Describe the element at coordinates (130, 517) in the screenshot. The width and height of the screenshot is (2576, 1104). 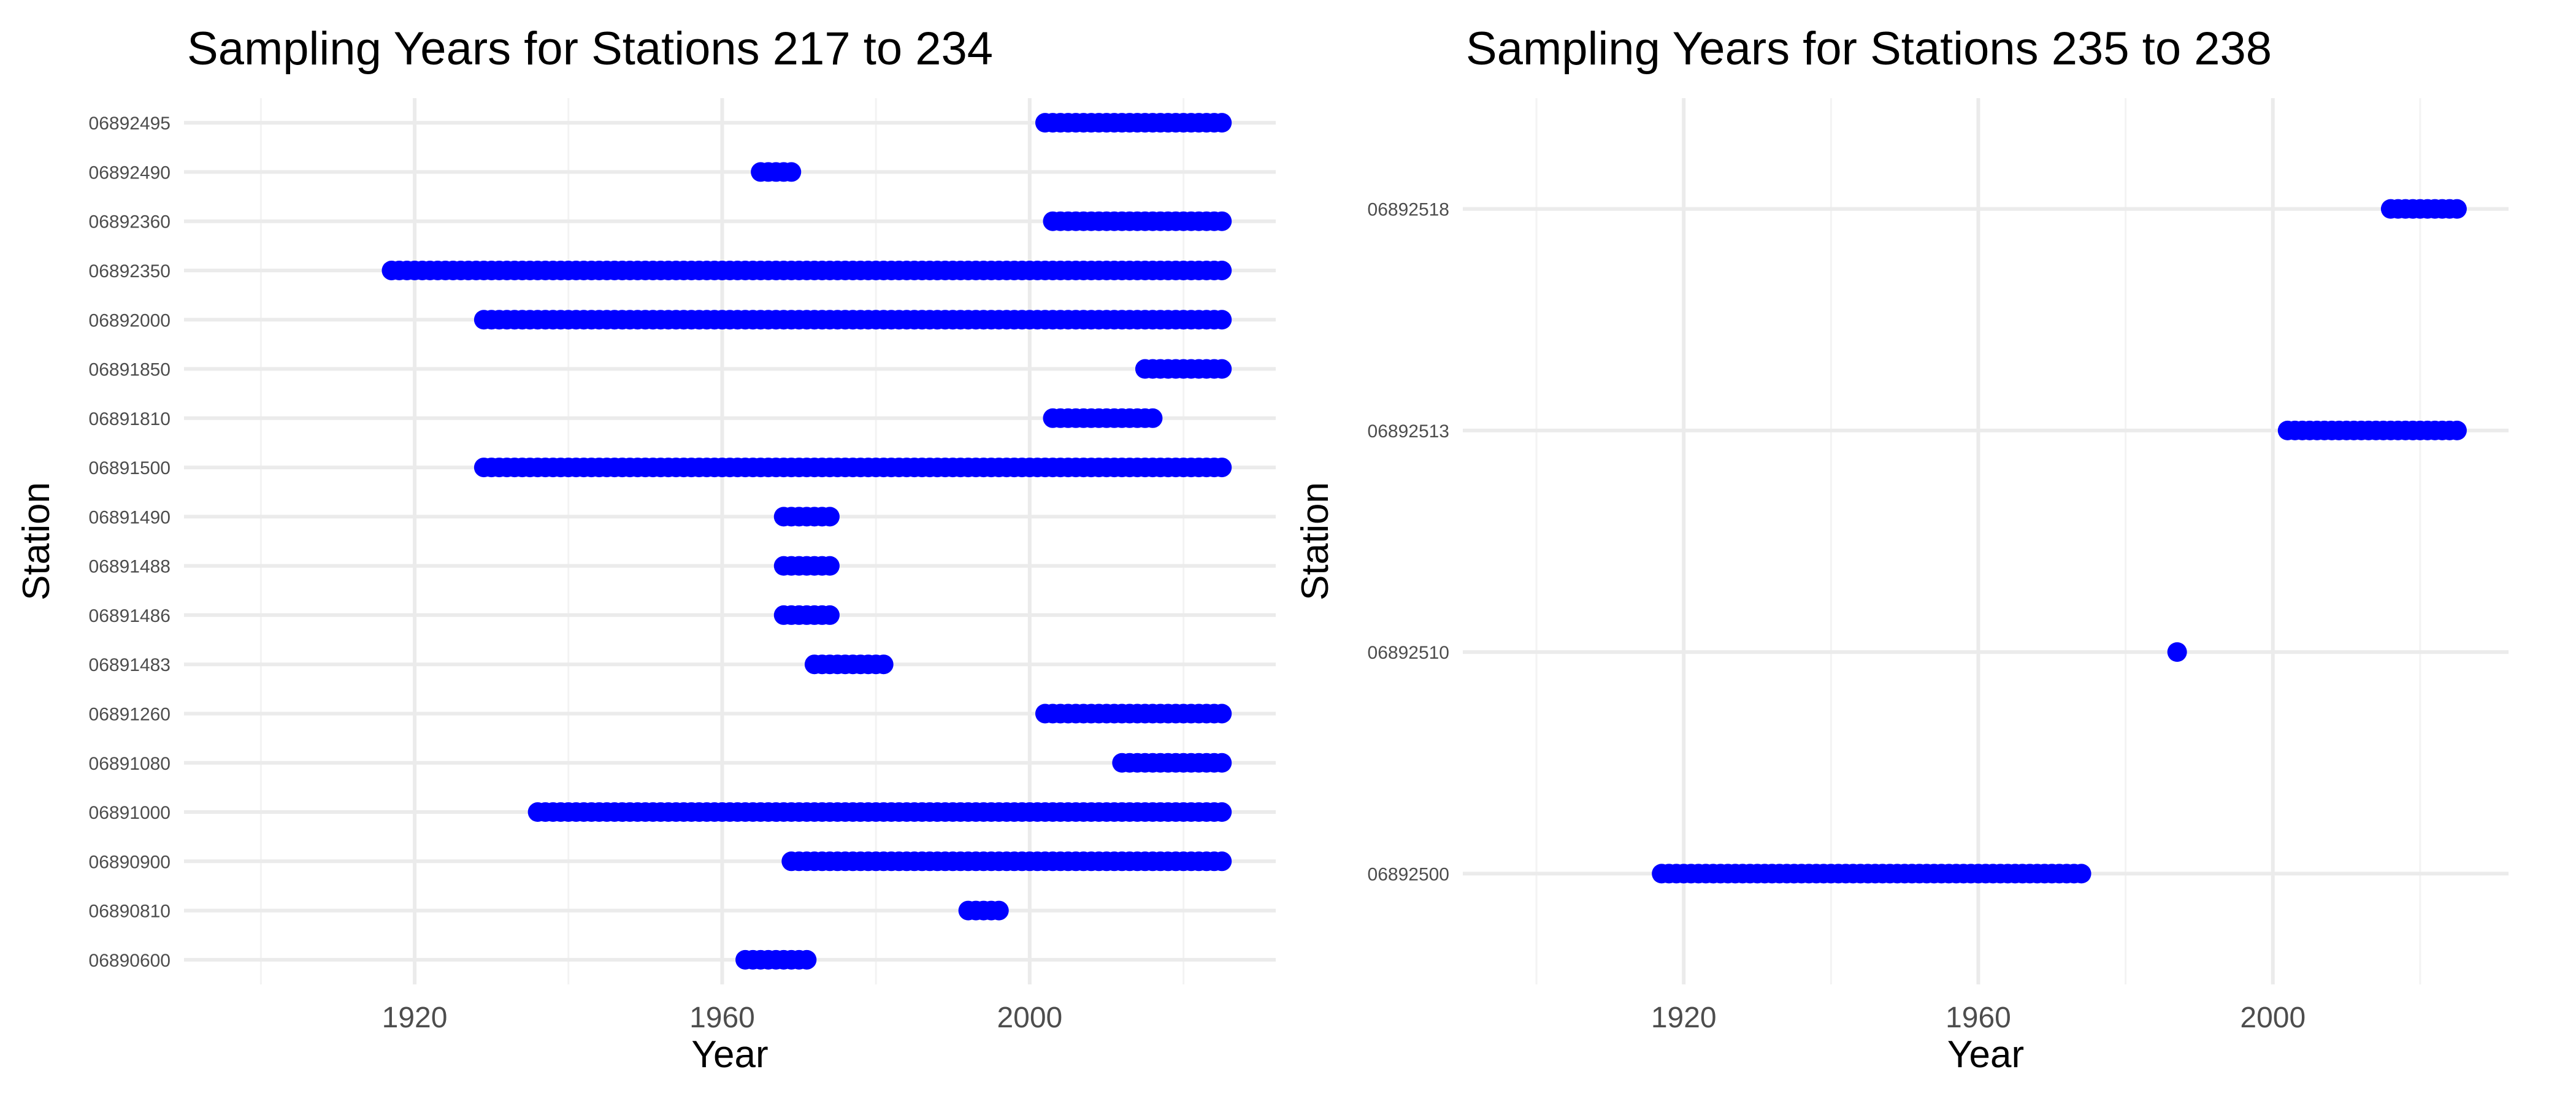
I see `y-tick-label: 06891490` at that location.